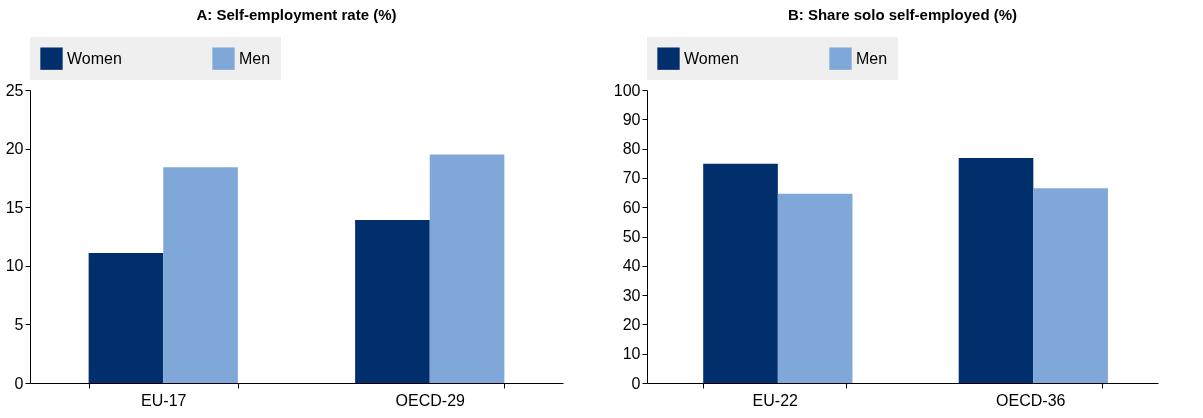 The width and height of the screenshot is (1203, 418). I want to click on x-tick-label: OECD-29, so click(430, 400).